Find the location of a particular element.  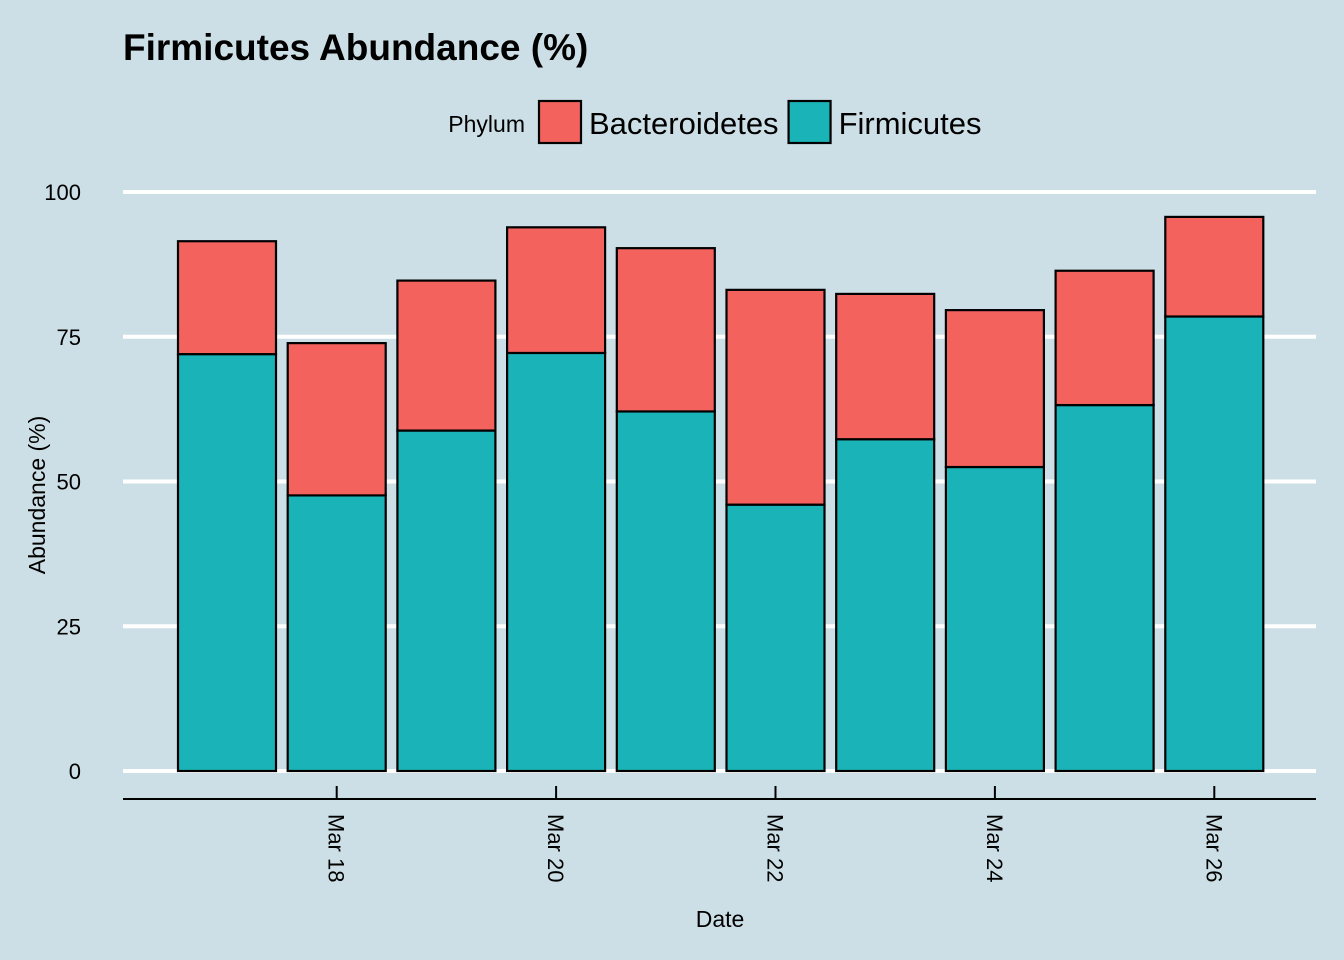

y-axis-title: Abundance (%) is located at coordinates (37, 495).